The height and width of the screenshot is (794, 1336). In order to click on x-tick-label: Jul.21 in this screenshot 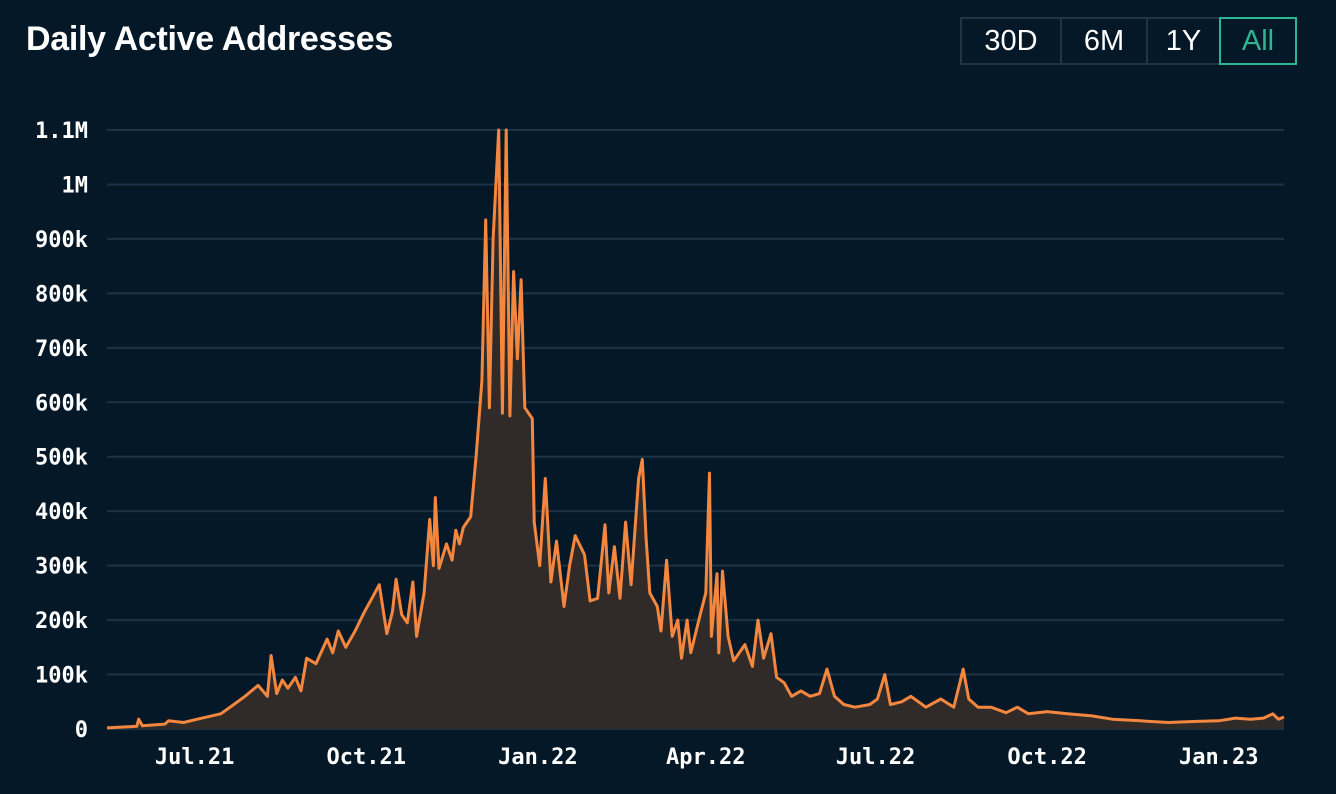, I will do `click(194, 757)`.